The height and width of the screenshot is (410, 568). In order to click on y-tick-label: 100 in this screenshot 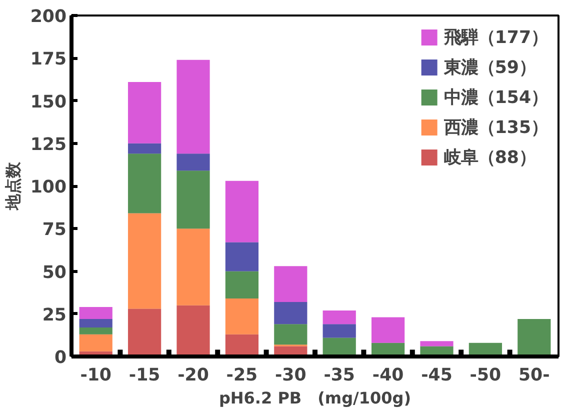, I will do `click(48, 188)`.